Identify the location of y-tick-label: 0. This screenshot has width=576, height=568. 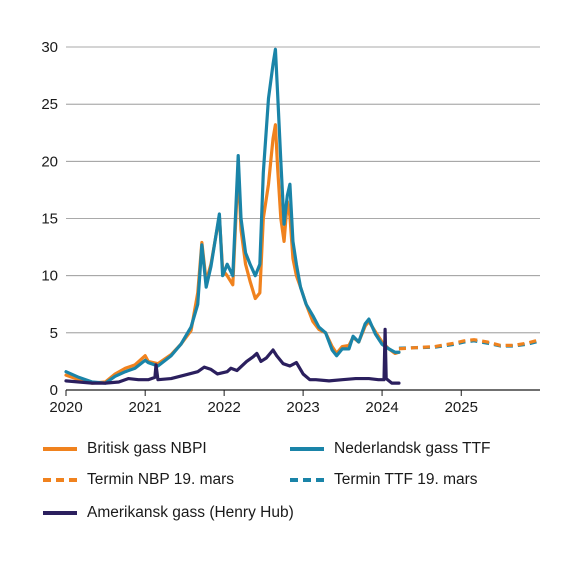
(54, 390).